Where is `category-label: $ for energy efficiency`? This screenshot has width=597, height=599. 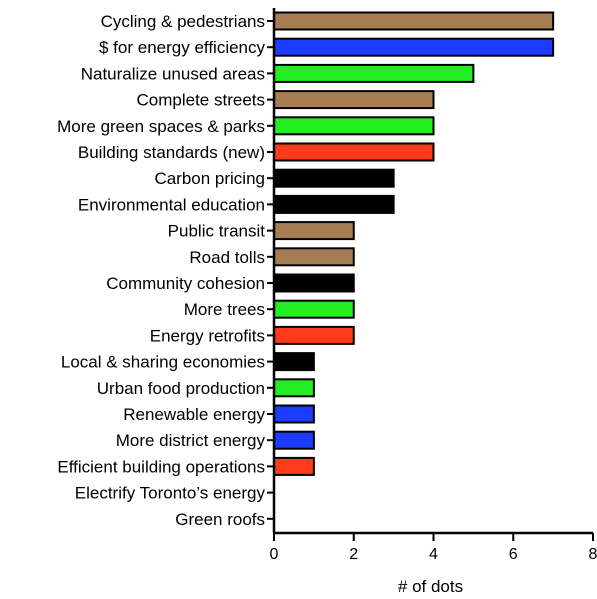
category-label: $ for energy efficiency is located at coordinates (182, 47).